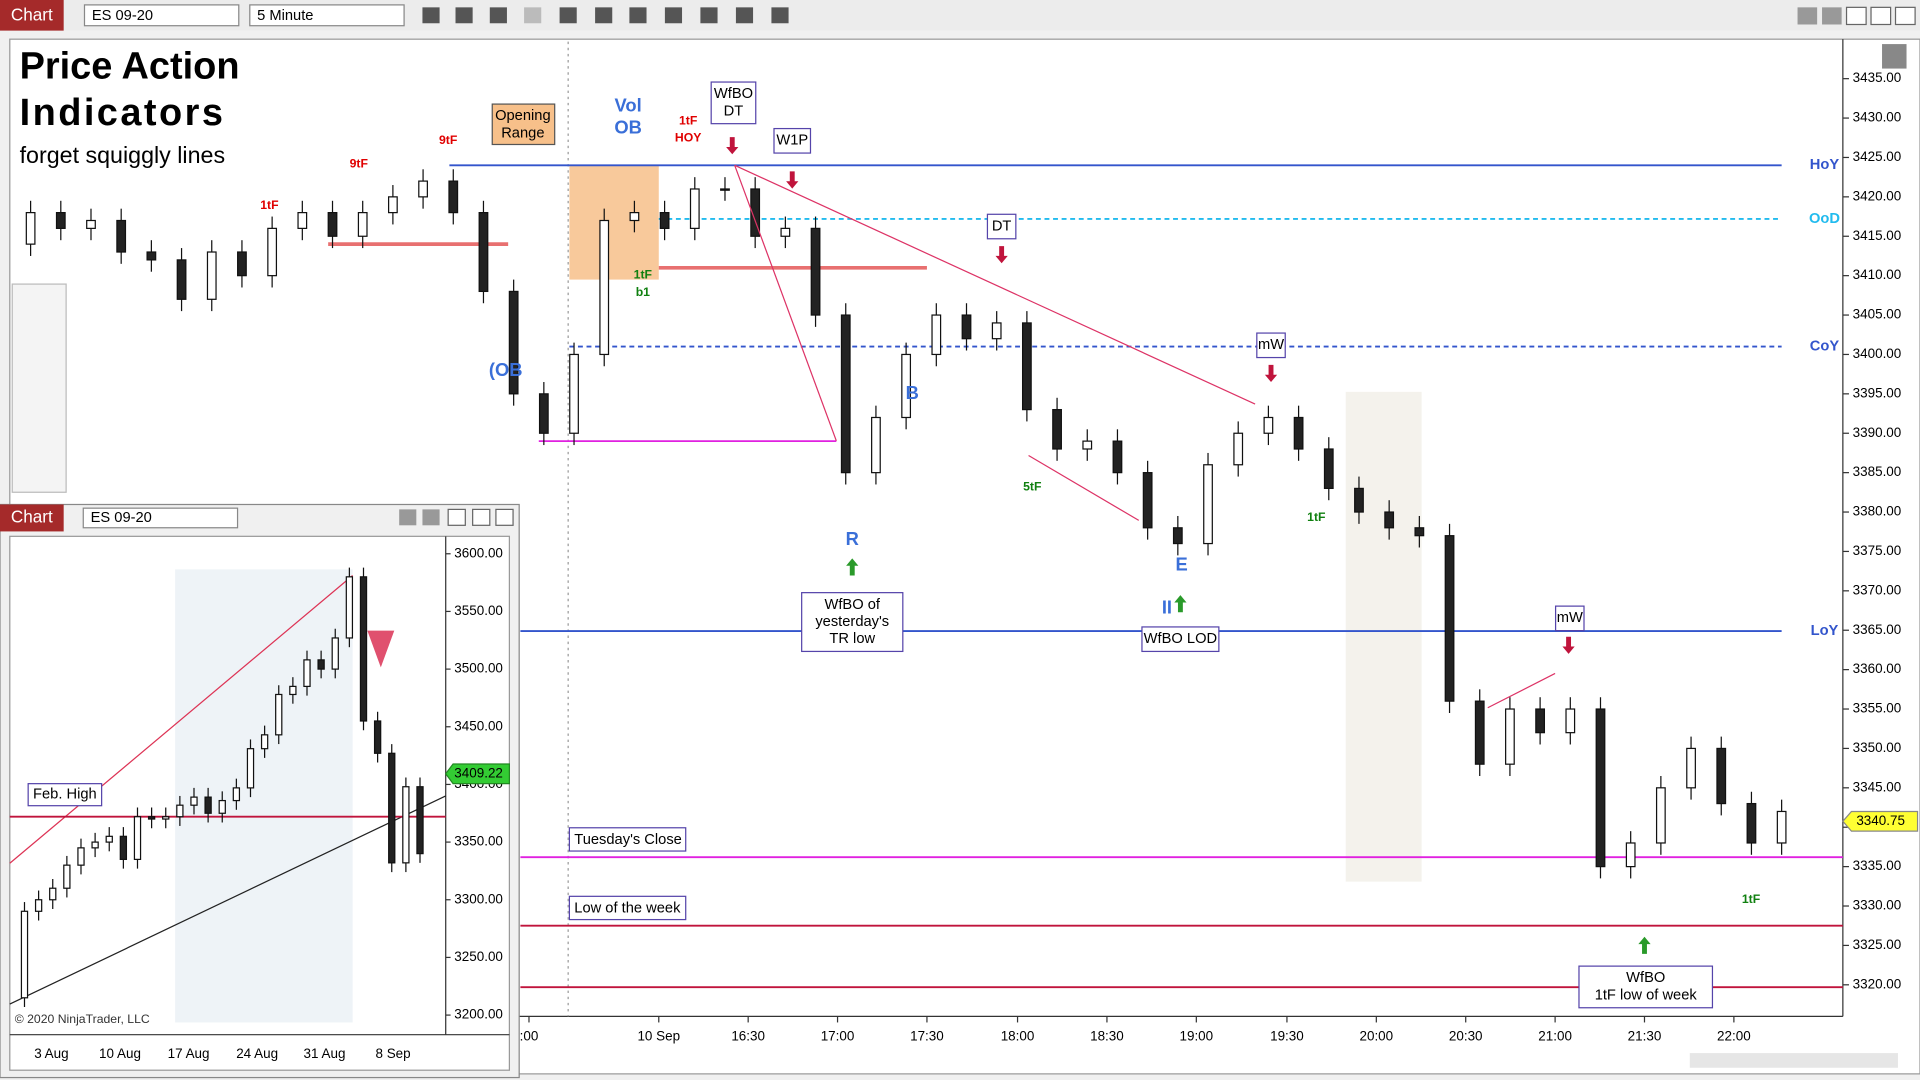  What do you see at coordinates (1877, 511) in the screenshot?
I see `y-tick-label: 3380.00` at bounding box center [1877, 511].